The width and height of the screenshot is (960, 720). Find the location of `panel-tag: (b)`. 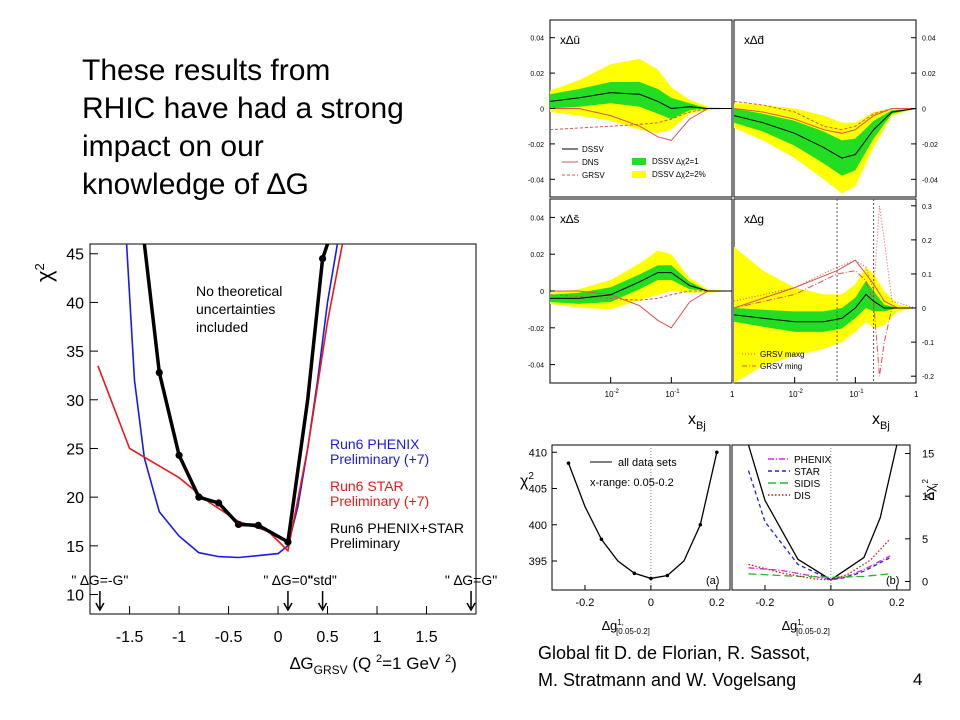

panel-tag: (b) is located at coordinates (892, 581).